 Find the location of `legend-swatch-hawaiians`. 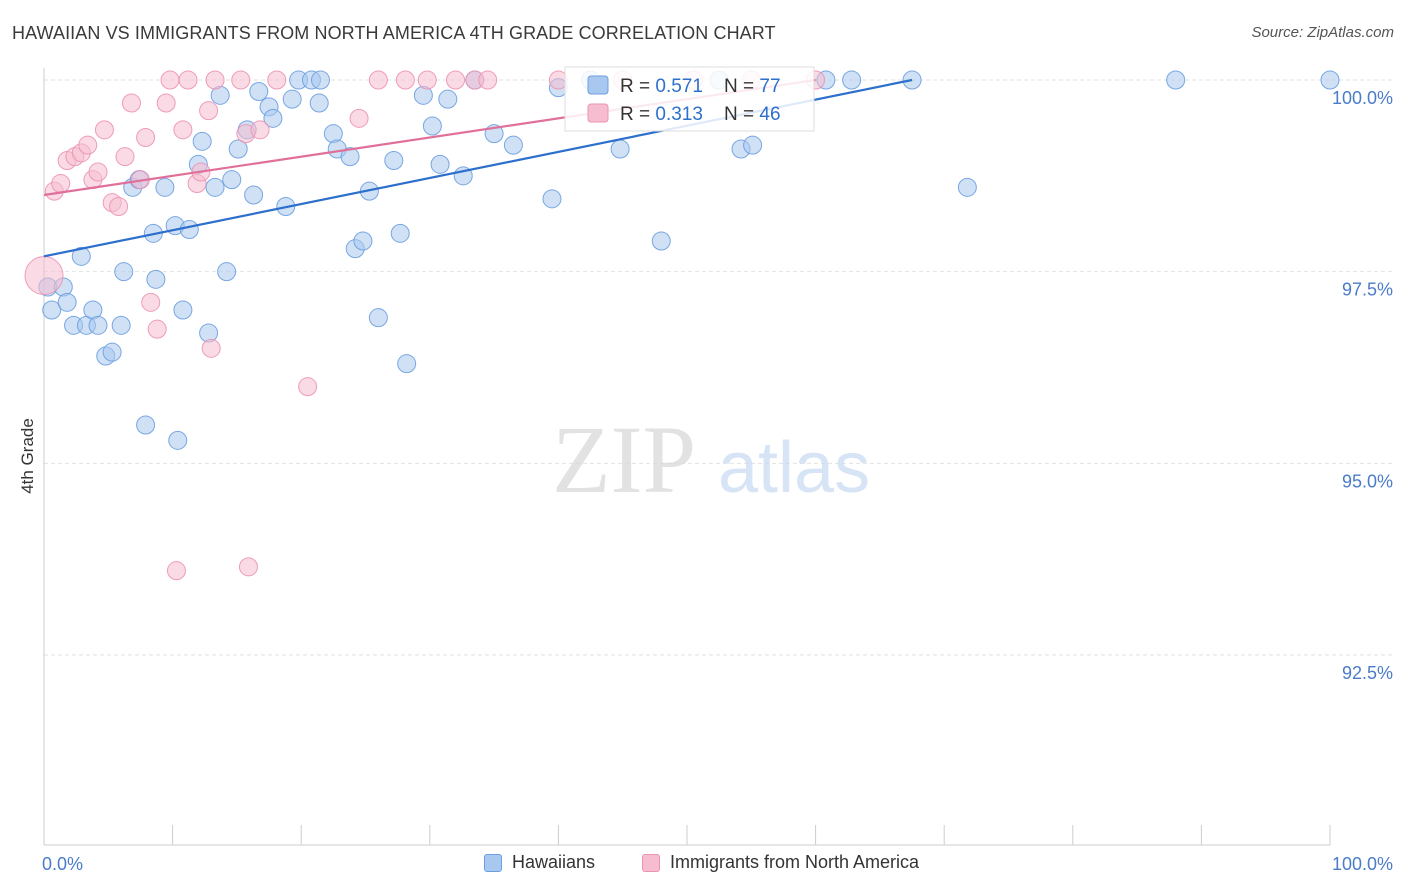

legend-swatch-hawaiians is located at coordinates (493, 862).